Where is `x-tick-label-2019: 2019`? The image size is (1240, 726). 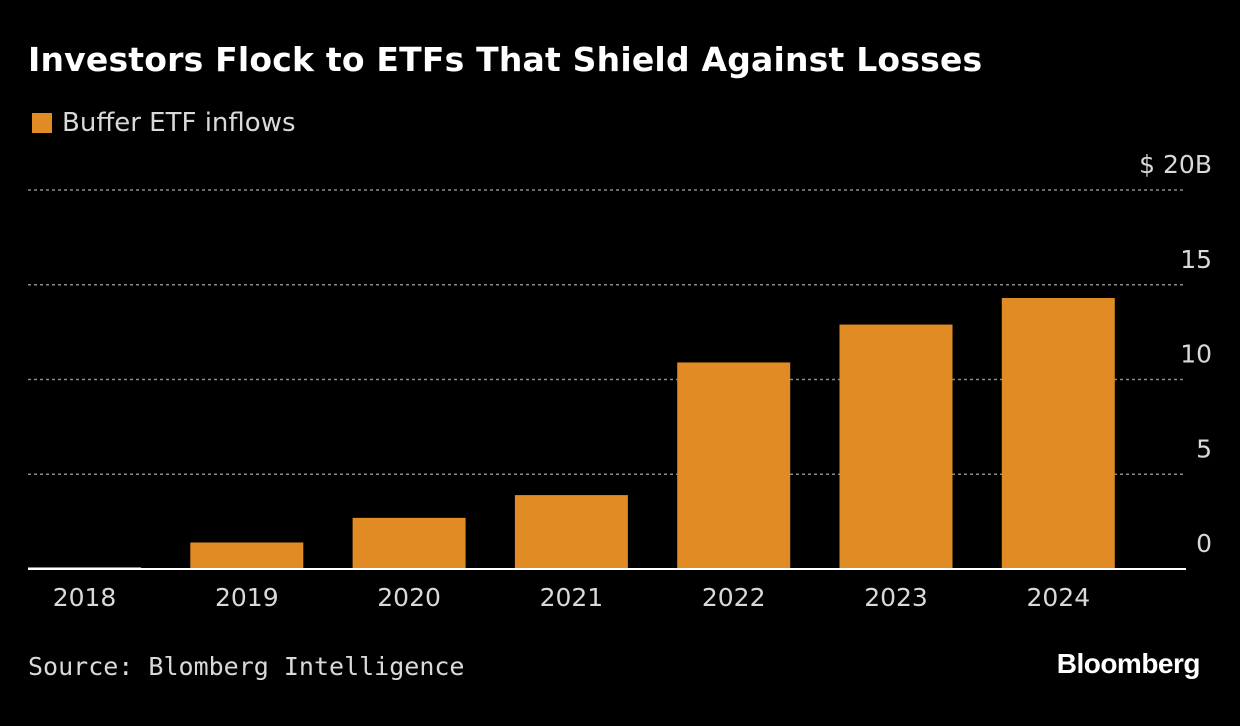
x-tick-label-2019: 2019 is located at coordinates (247, 597).